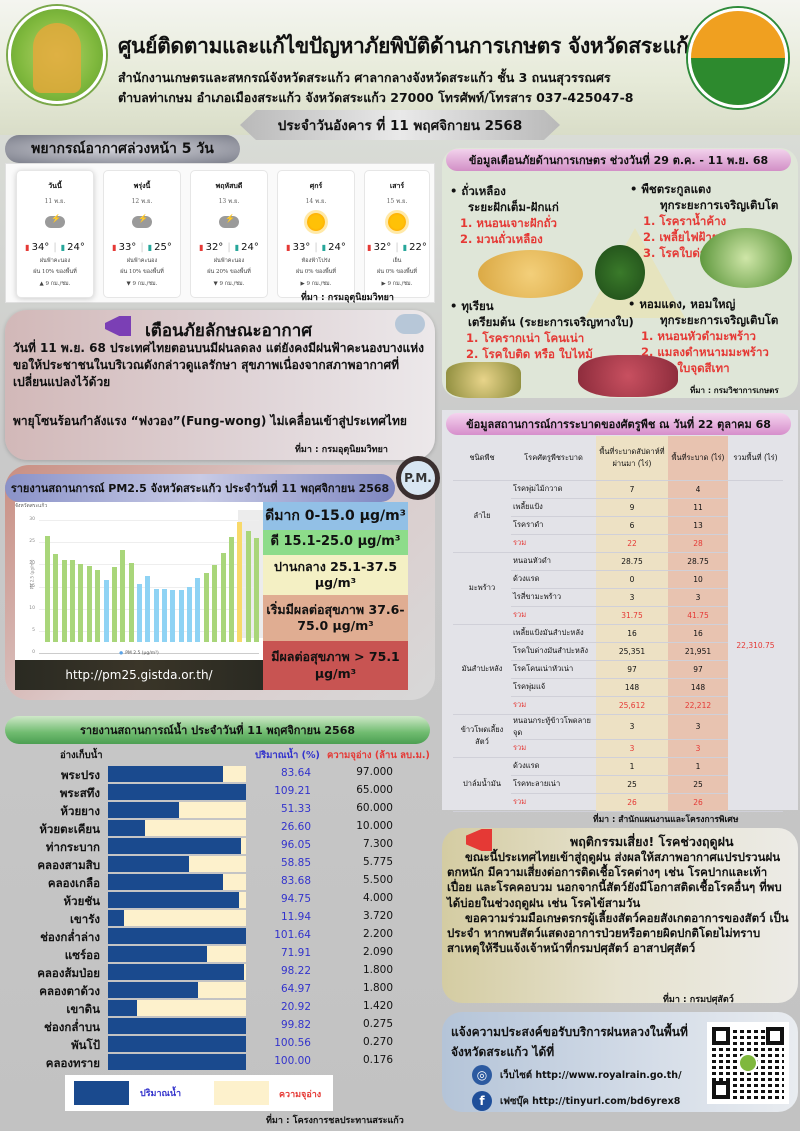 Image resolution: width=800 pixels, height=1131 pixels. I want to click on temp-low: 24°, so click(73, 247).